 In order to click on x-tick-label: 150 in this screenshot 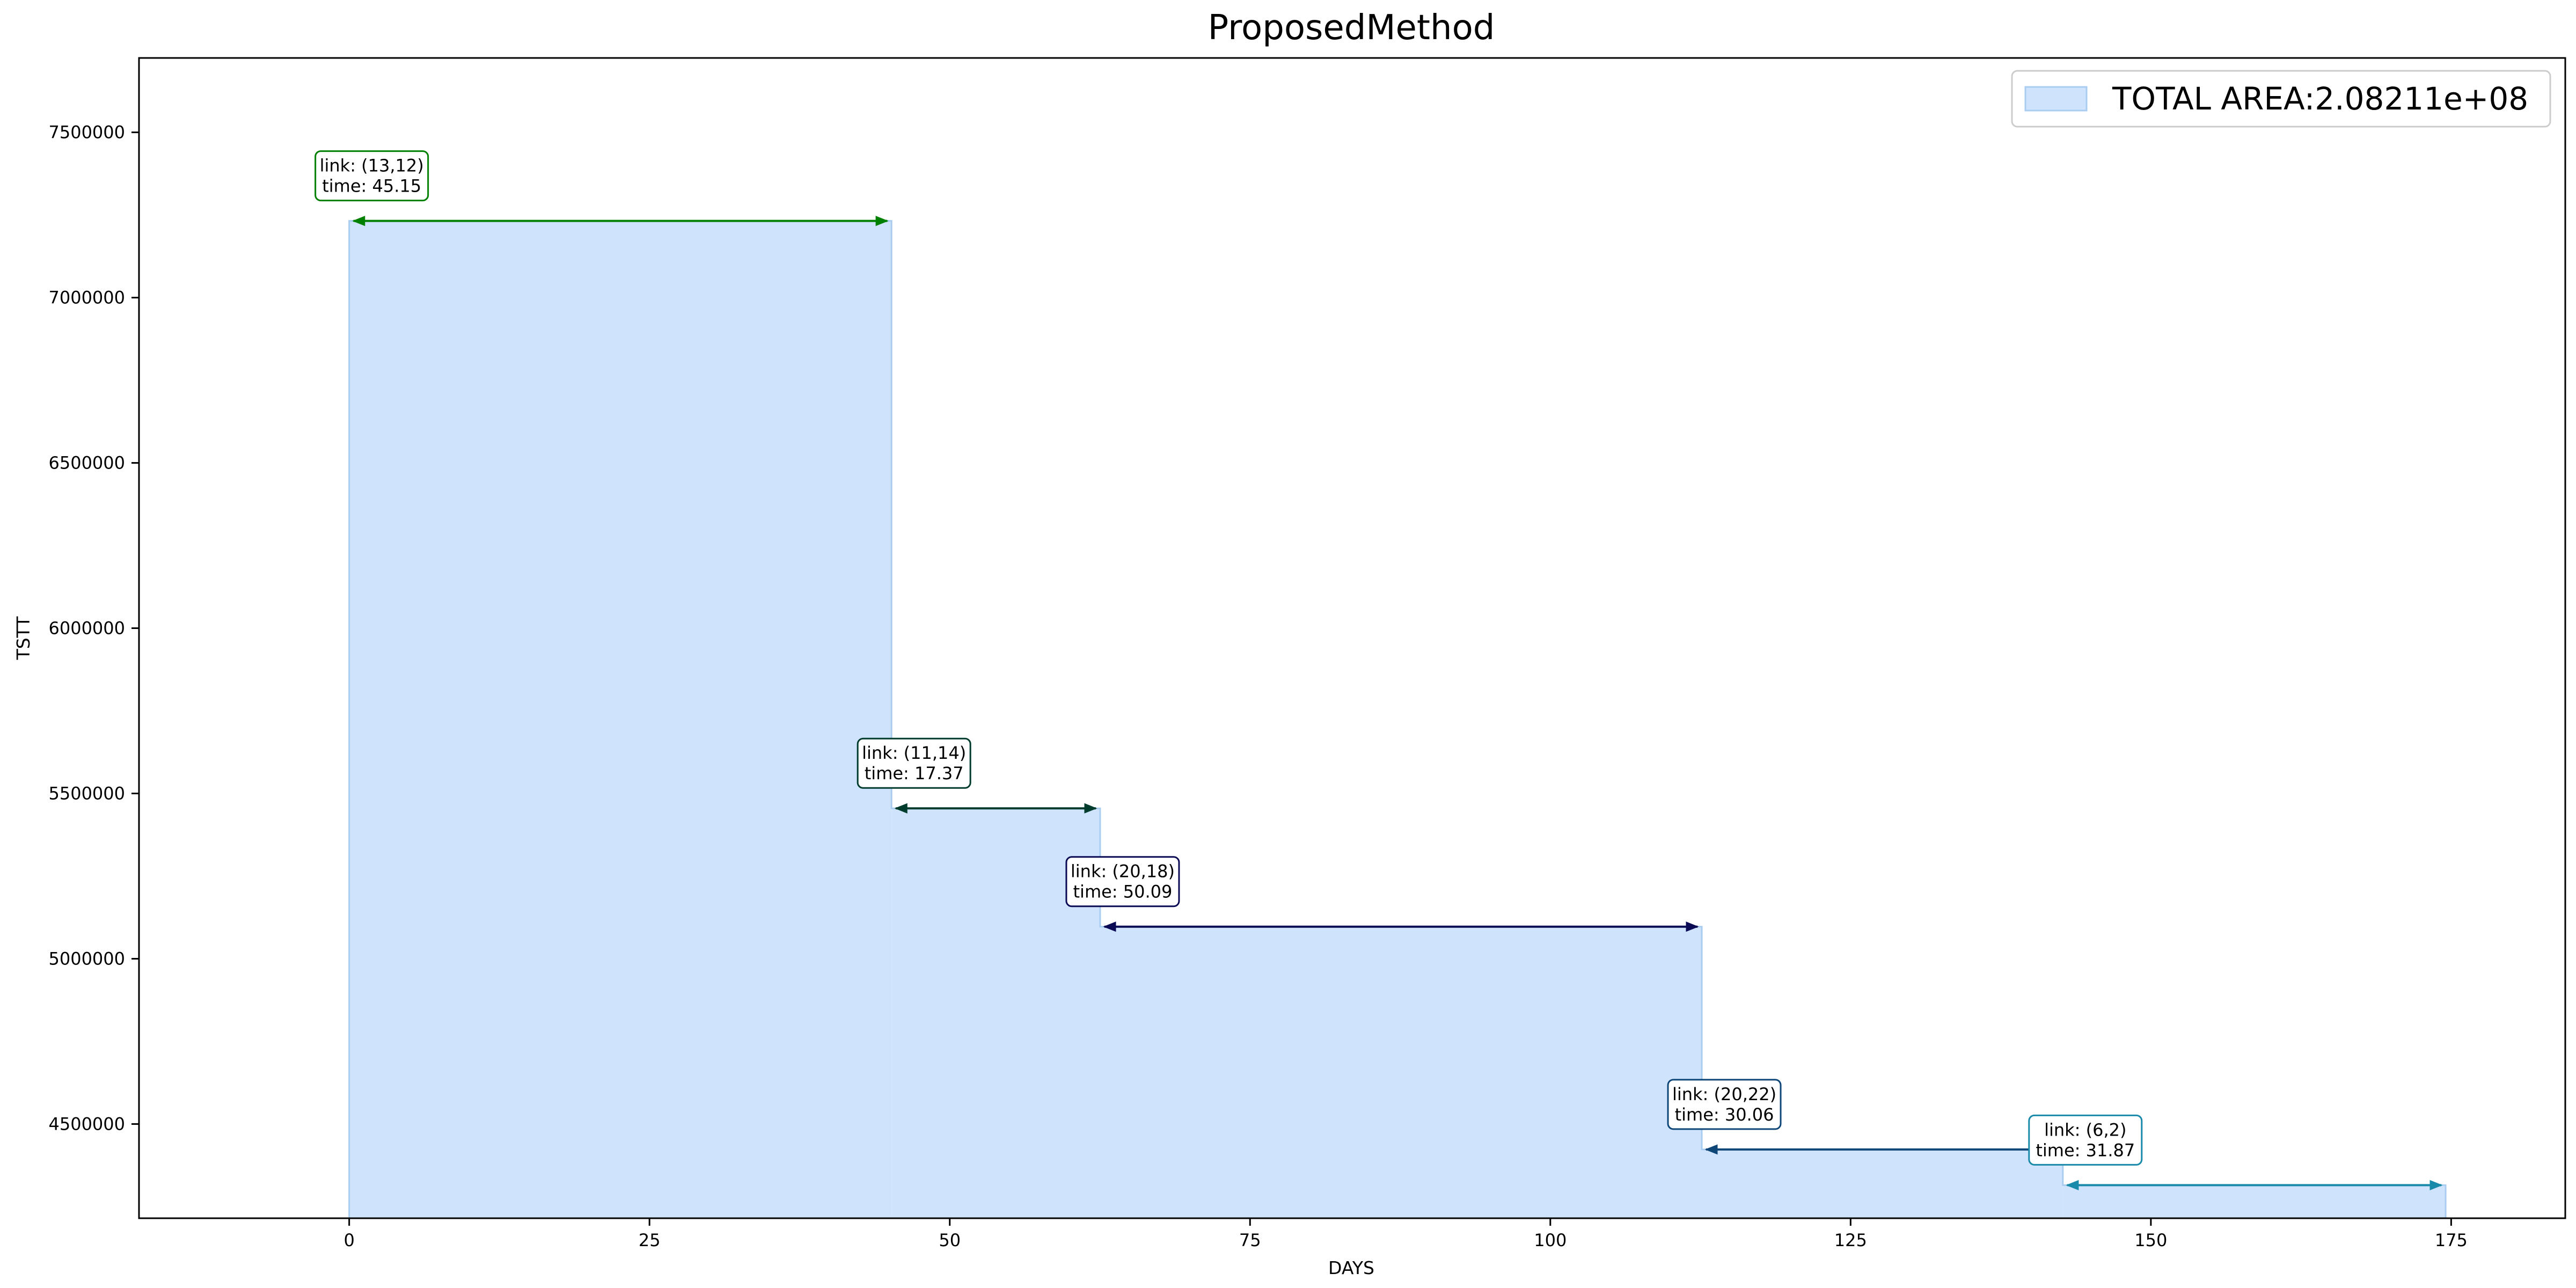, I will do `click(2150, 1240)`.